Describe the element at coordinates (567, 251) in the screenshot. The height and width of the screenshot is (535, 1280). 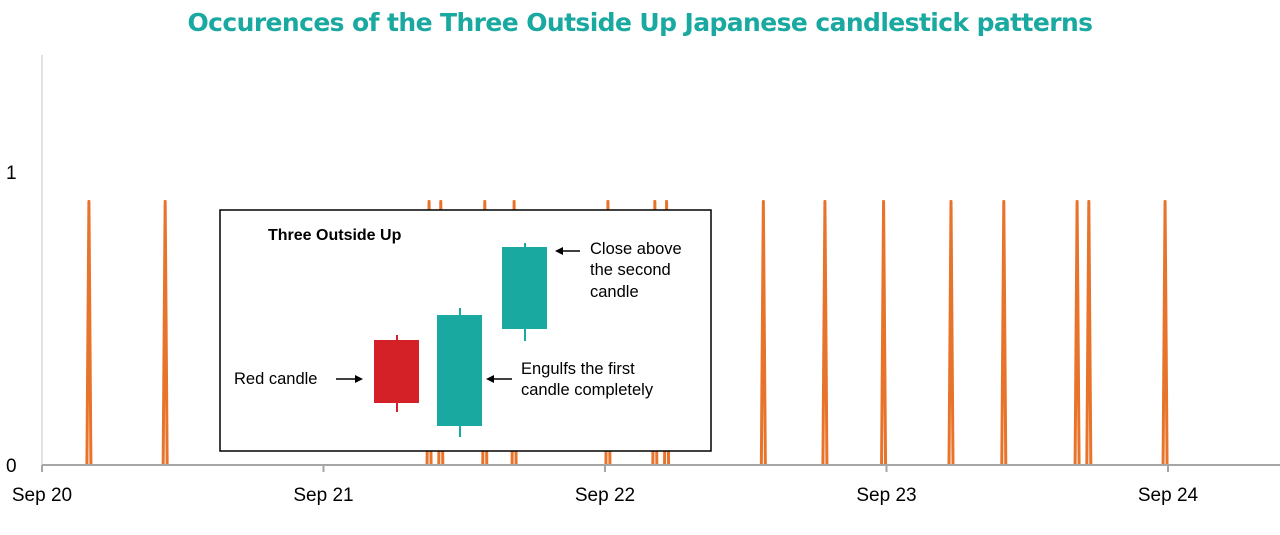
I see `close-arrow-icon` at that location.